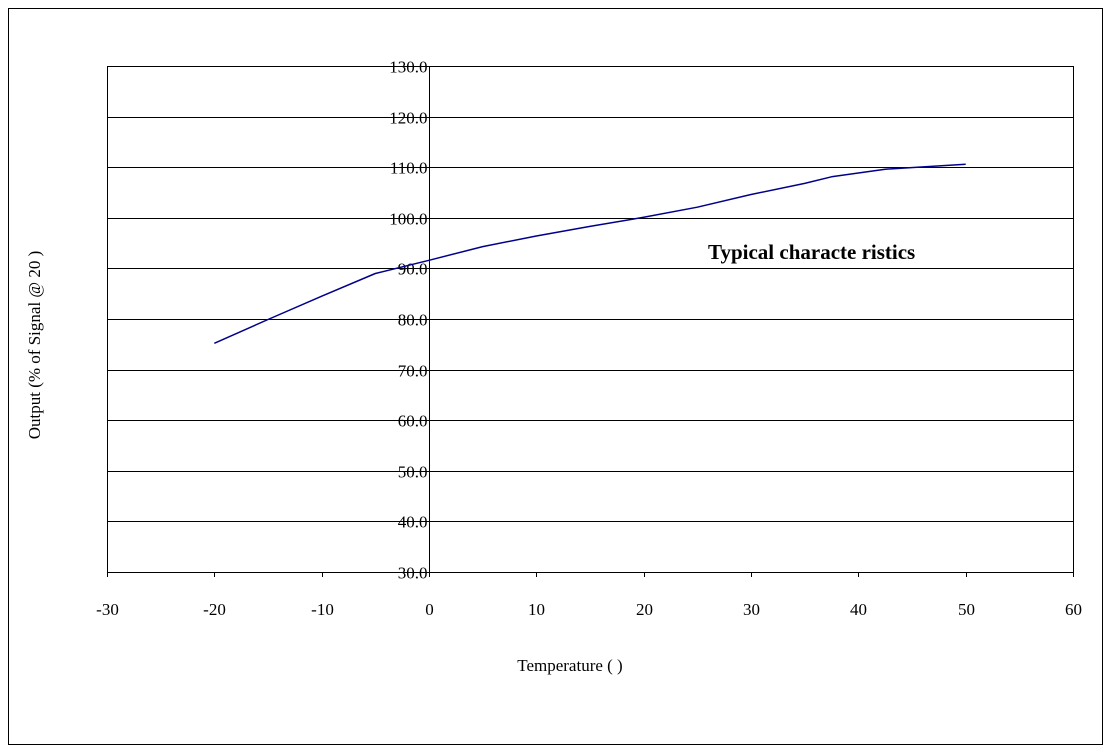  I want to click on y-tick-label: 30.0, so click(413, 573).